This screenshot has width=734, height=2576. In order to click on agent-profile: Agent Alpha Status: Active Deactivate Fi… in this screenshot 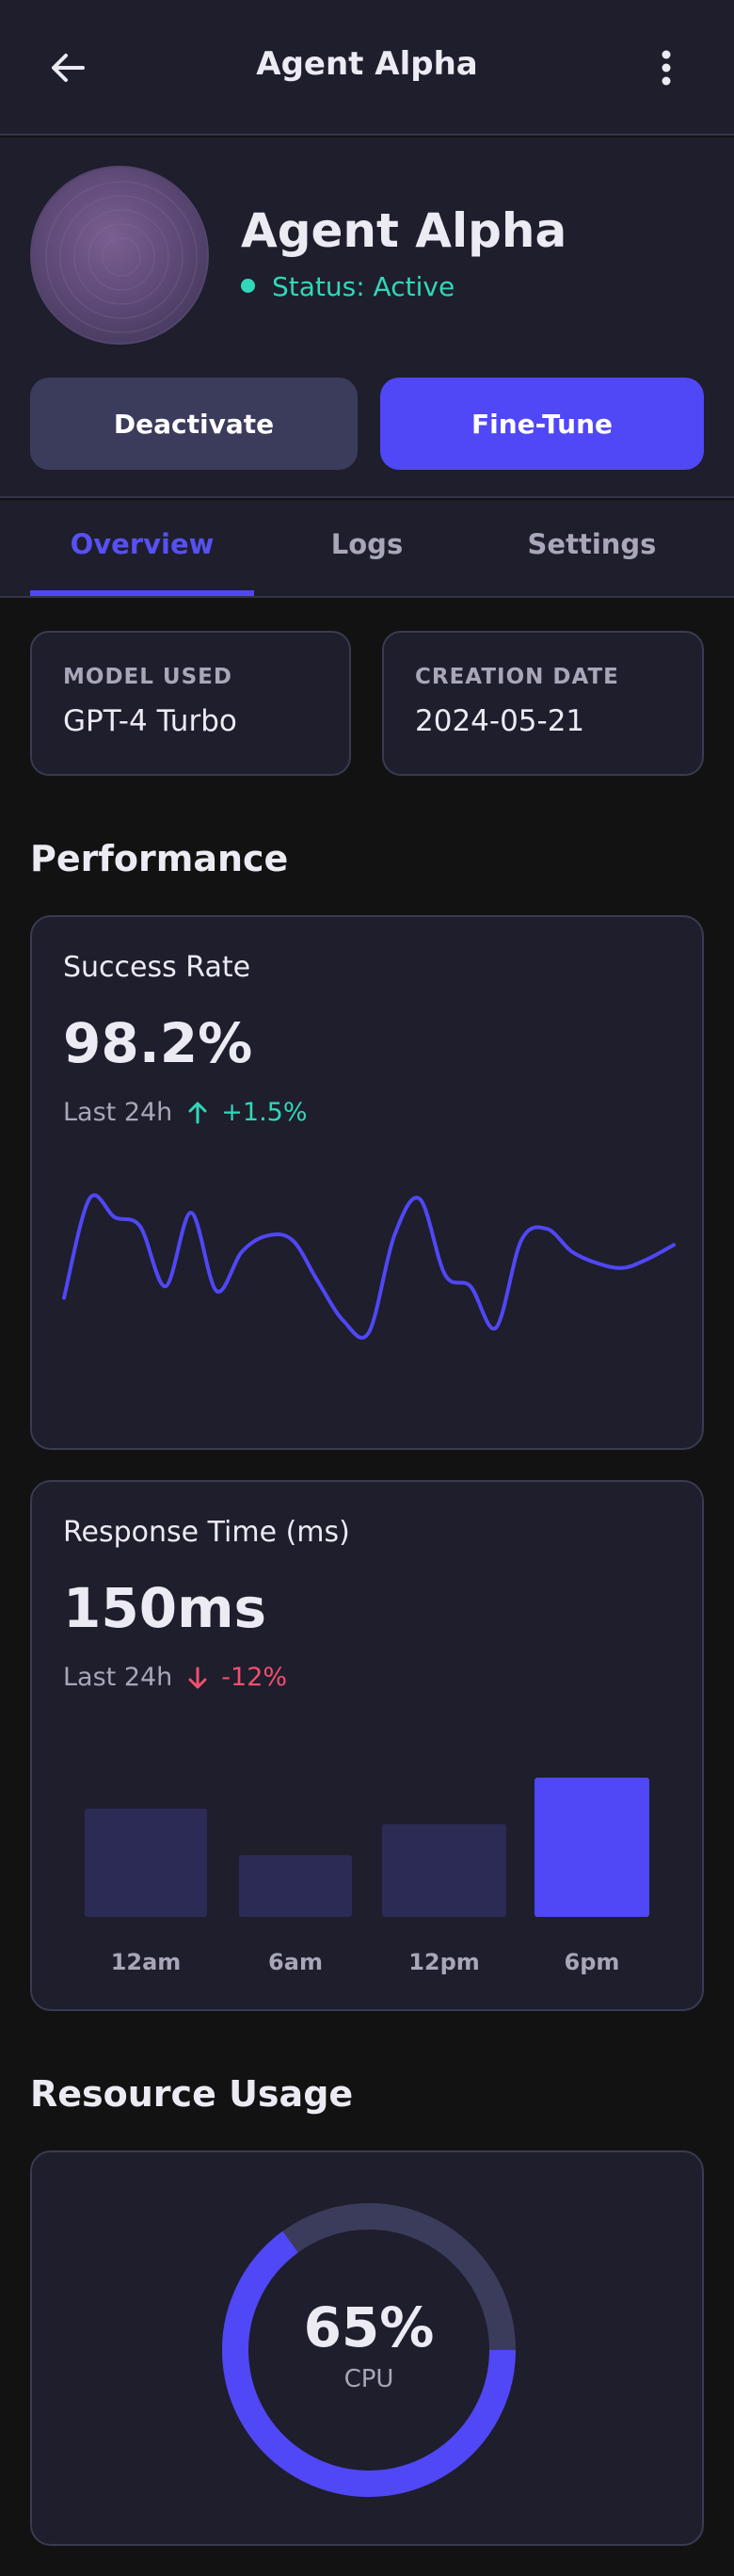, I will do `click(367, 317)`.